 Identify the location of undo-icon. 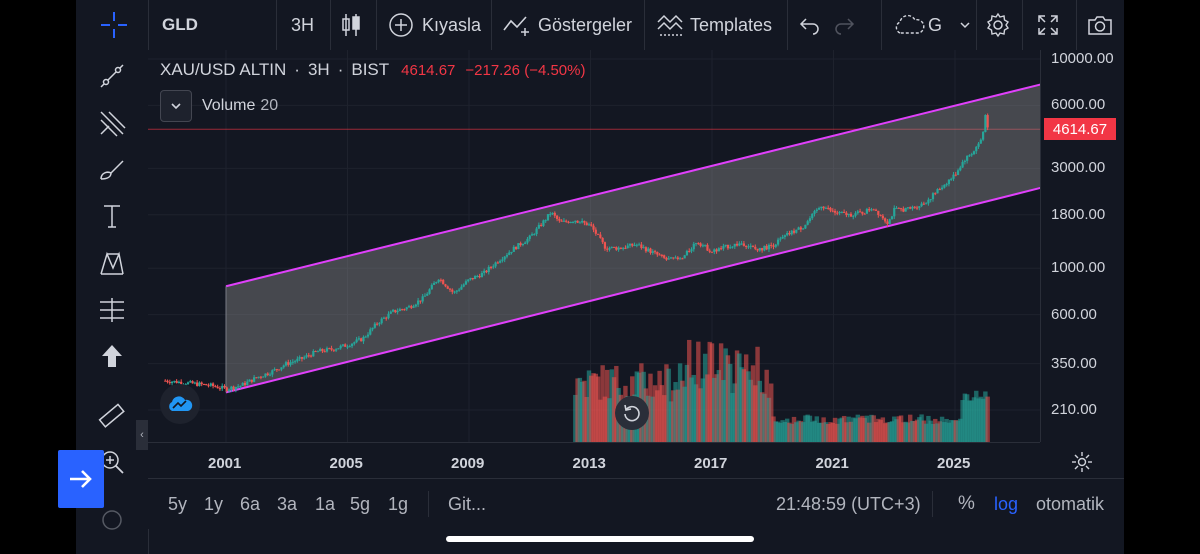
(809, 26).